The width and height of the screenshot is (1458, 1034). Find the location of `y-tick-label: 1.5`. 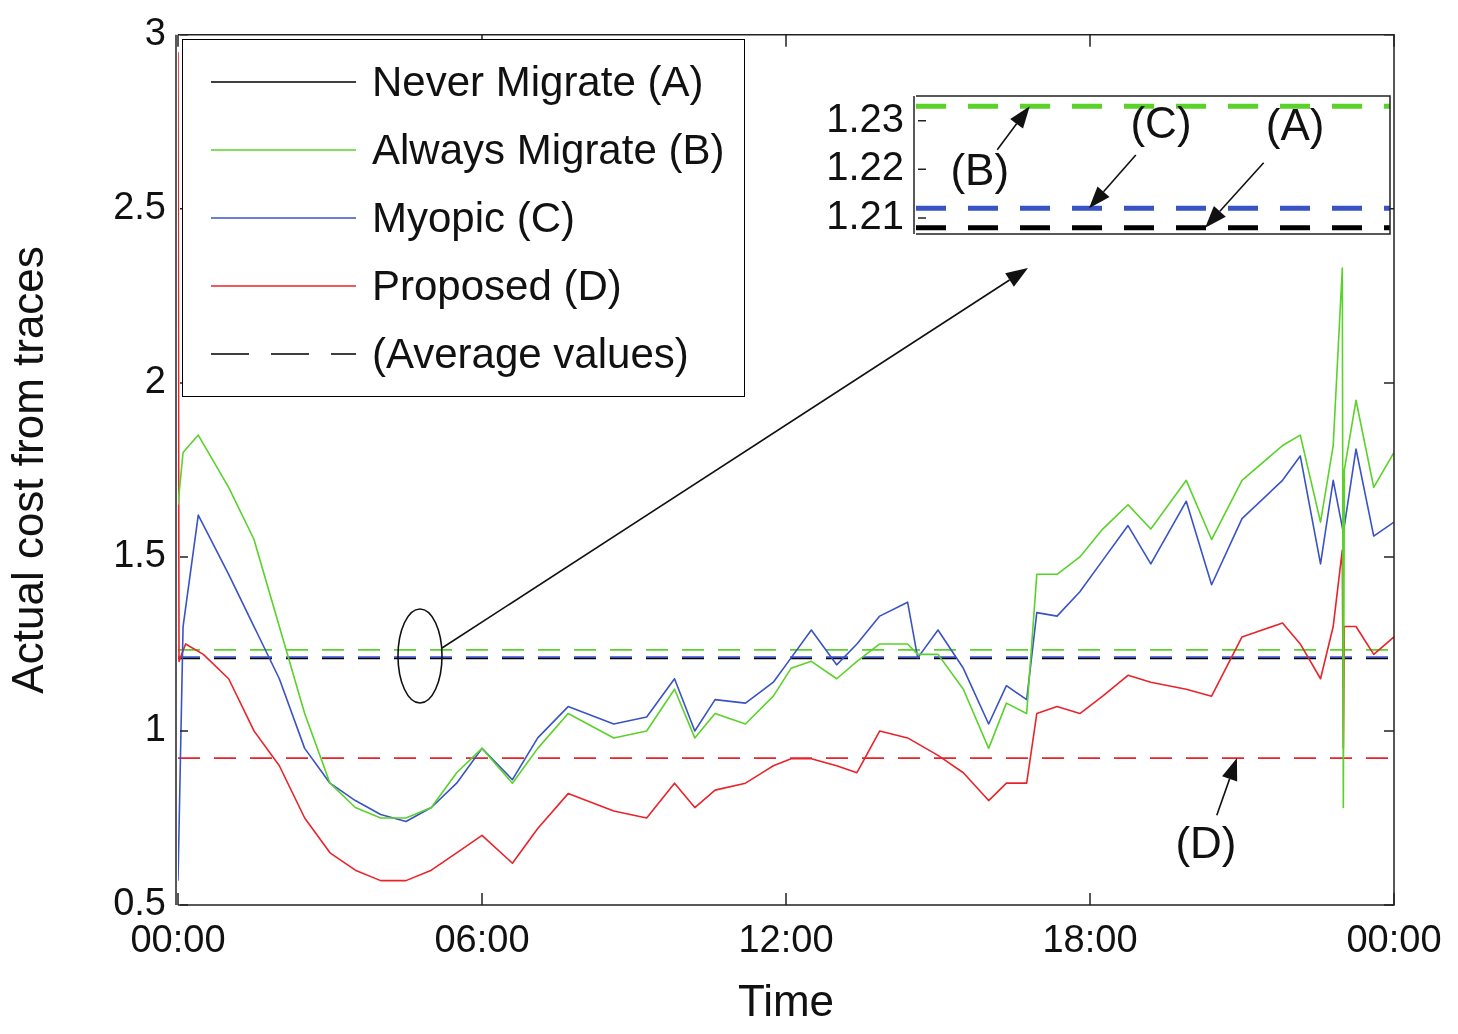

y-tick-label: 1.5 is located at coordinates (139, 554).